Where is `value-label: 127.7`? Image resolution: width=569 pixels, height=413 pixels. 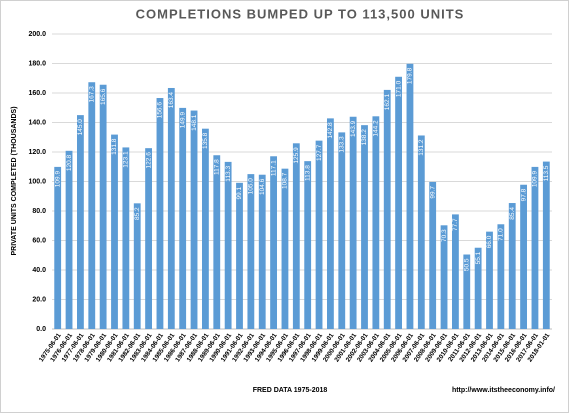
value-label: 127.7 is located at coordinates (319, 152).